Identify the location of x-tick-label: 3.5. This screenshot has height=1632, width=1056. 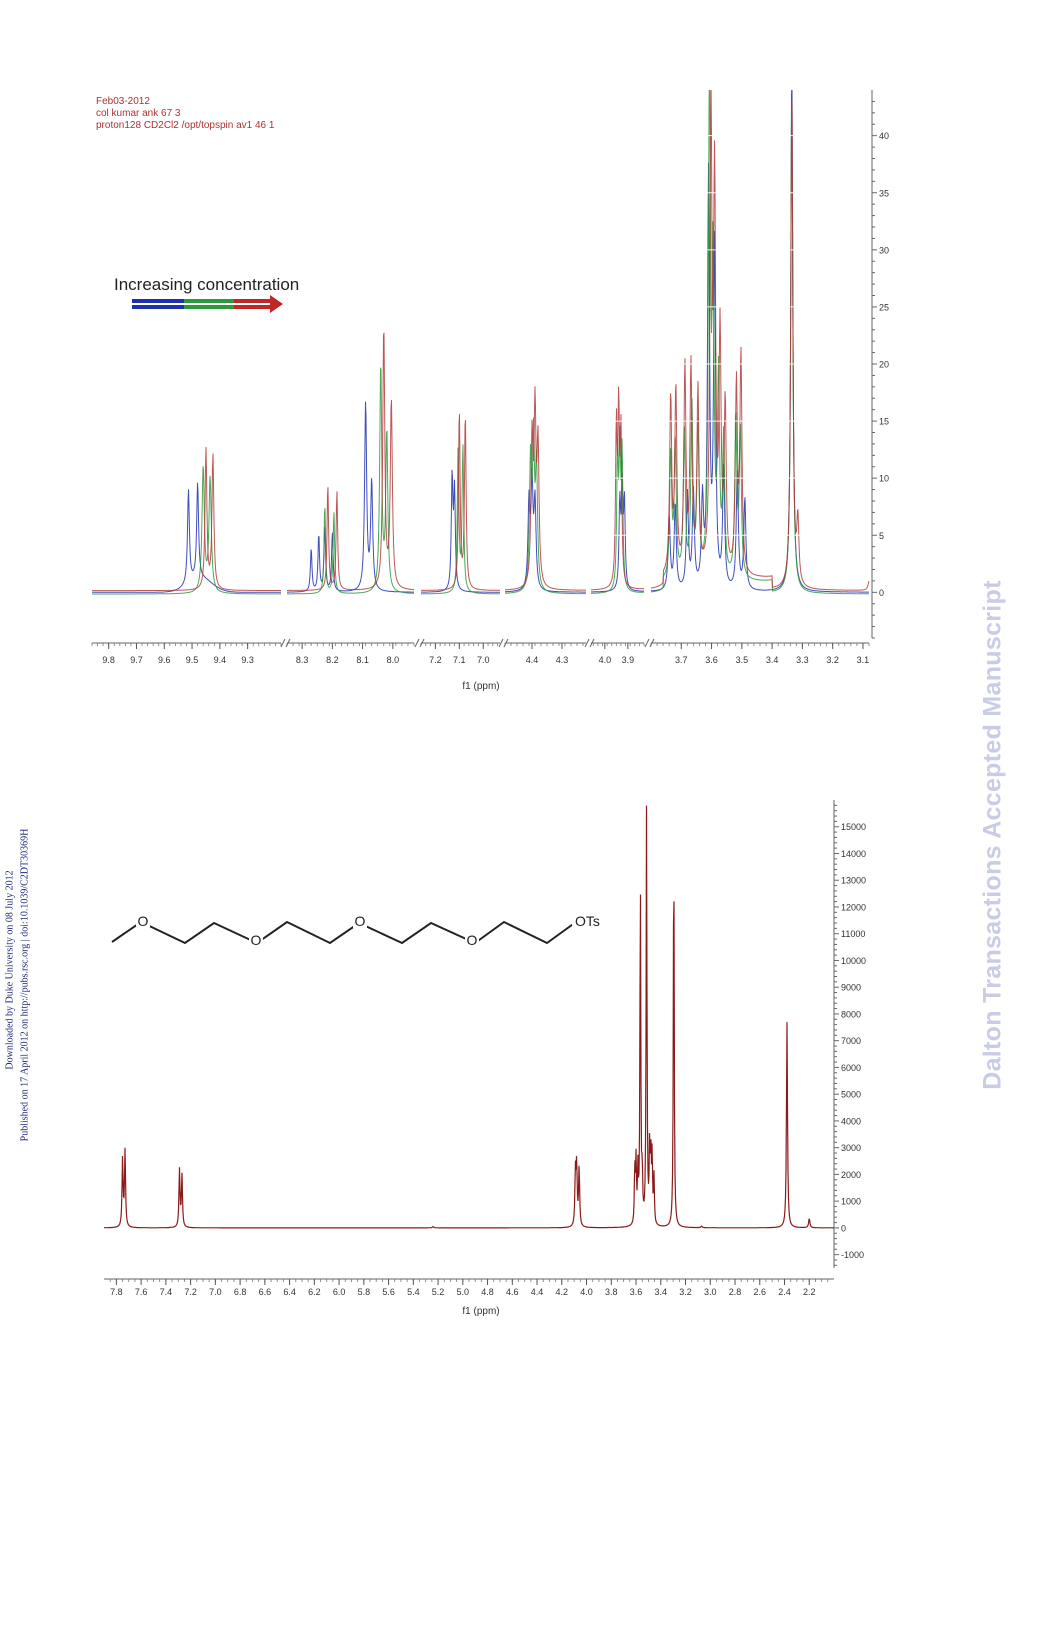
(742, 660).